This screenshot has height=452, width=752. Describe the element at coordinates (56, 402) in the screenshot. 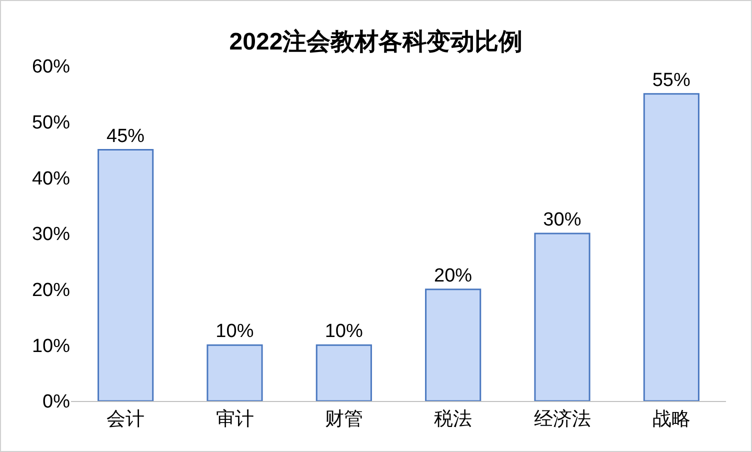

I see `y-tick-label: 0%` at that location.